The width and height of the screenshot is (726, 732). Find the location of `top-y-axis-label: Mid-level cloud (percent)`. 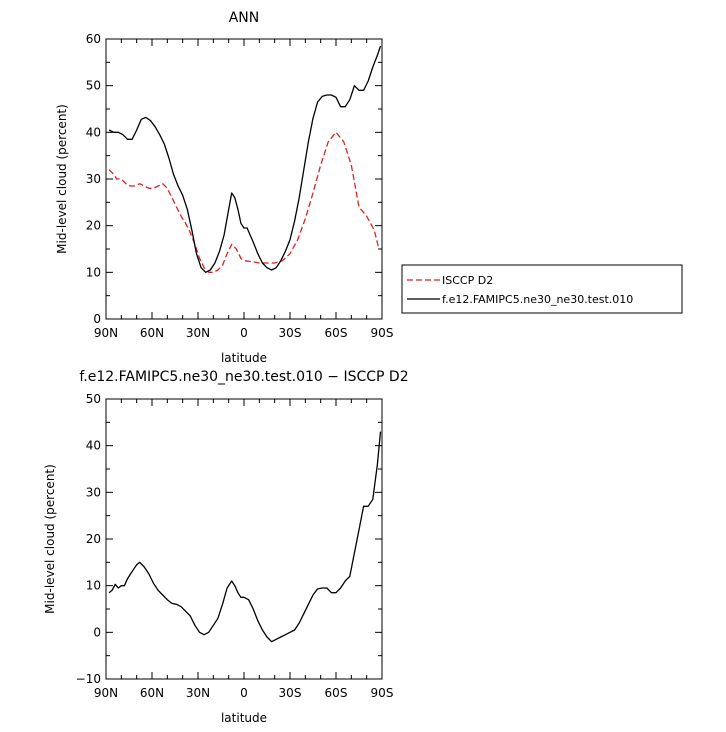

top-y-axis-label: Mid-level cloud (percent) is located at coordinates (62, 179).